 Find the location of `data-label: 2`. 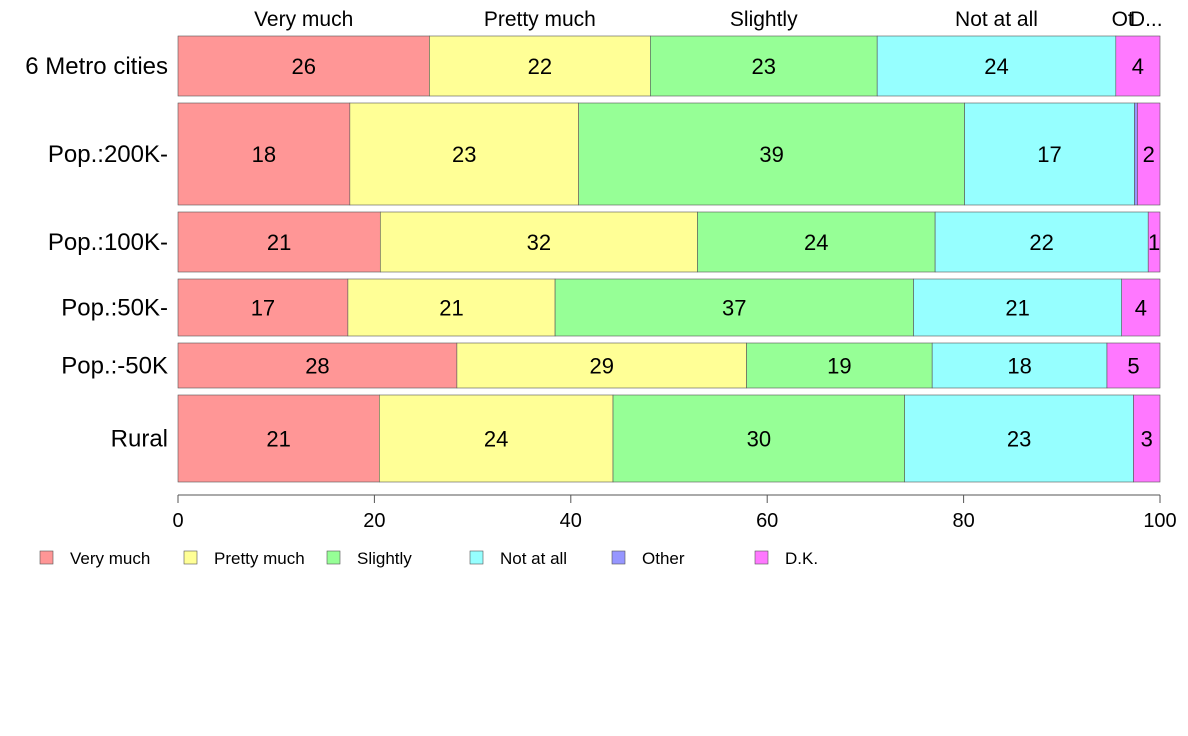

data-label: 2 is located at coordinates (1149, 154).